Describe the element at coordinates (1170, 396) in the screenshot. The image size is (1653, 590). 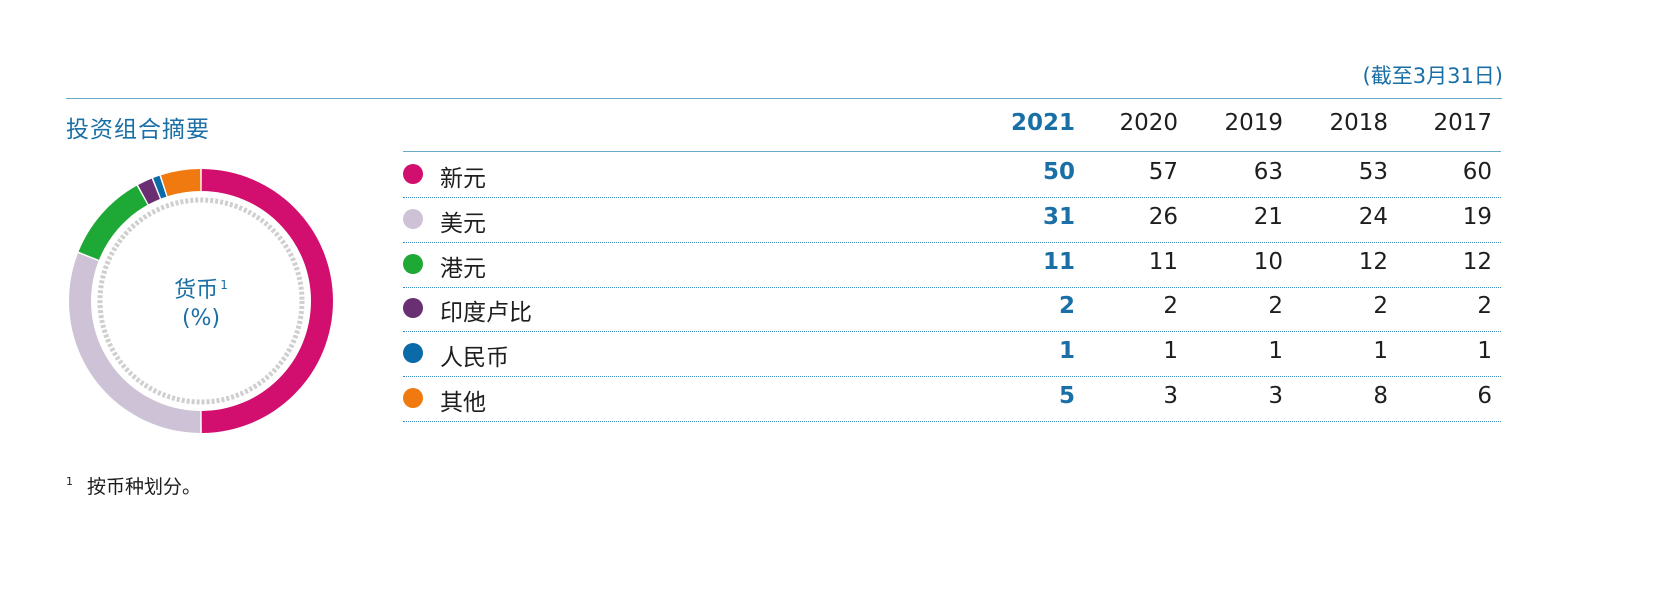
I see `cell-2020: 3` at that location.